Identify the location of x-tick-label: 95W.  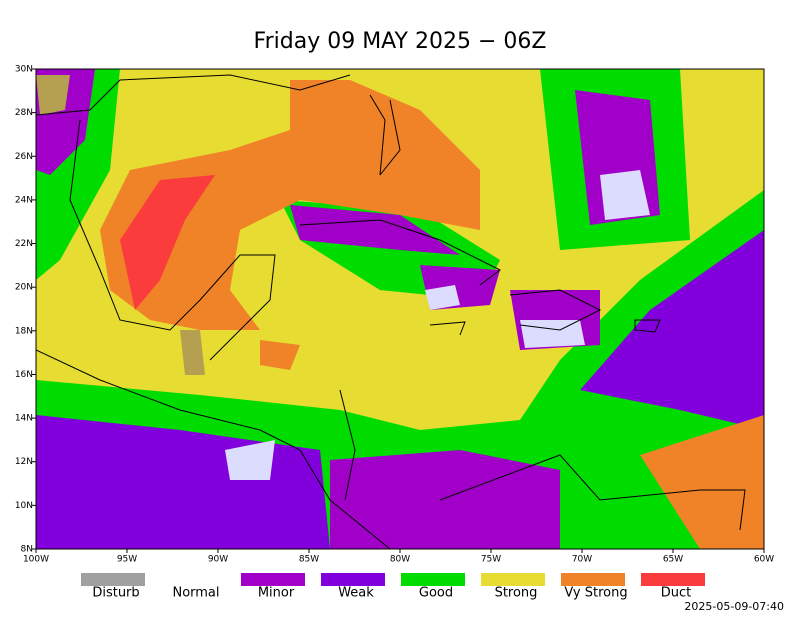
(127, 560).